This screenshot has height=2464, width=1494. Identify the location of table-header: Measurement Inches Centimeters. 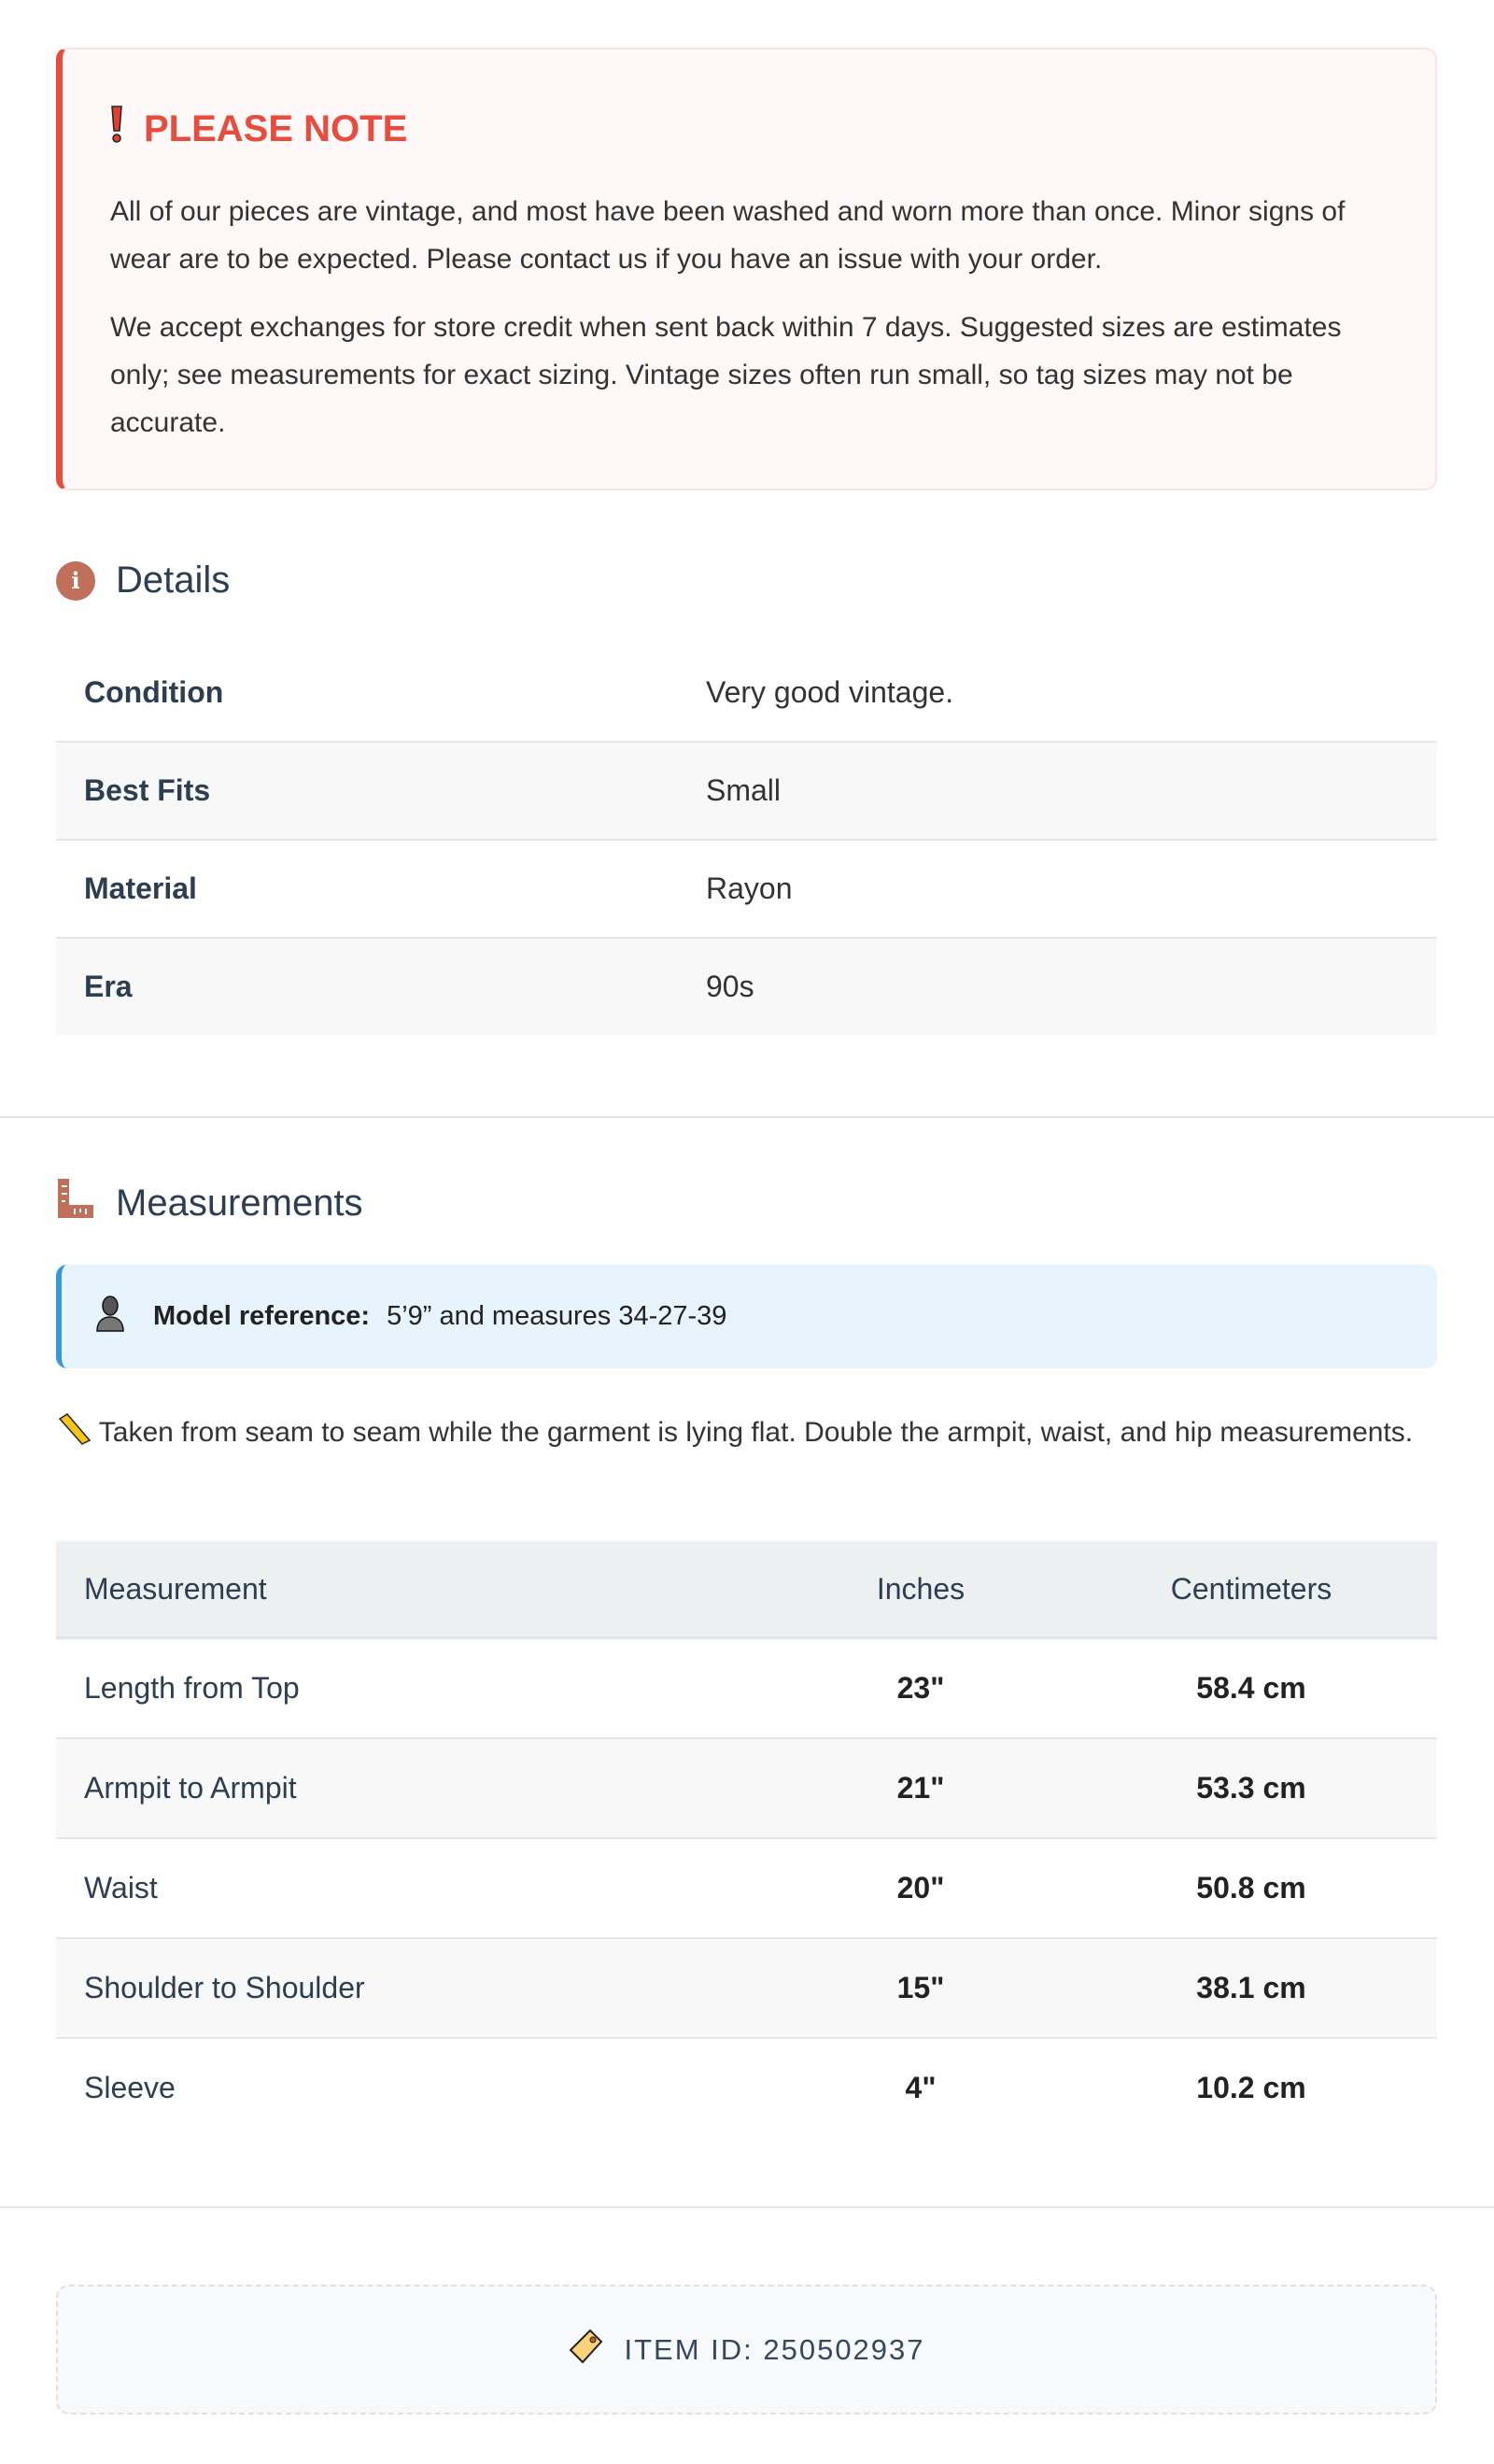
(746, 1590).